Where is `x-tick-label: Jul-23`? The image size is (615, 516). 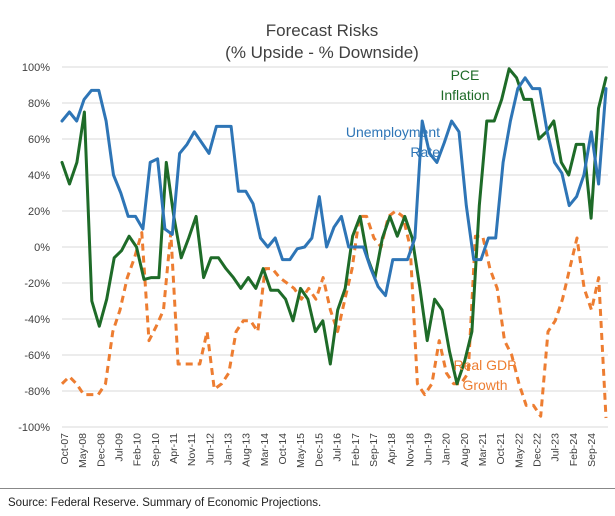 x-tick-label: Jul-23 is located at coordinates (556, 447).